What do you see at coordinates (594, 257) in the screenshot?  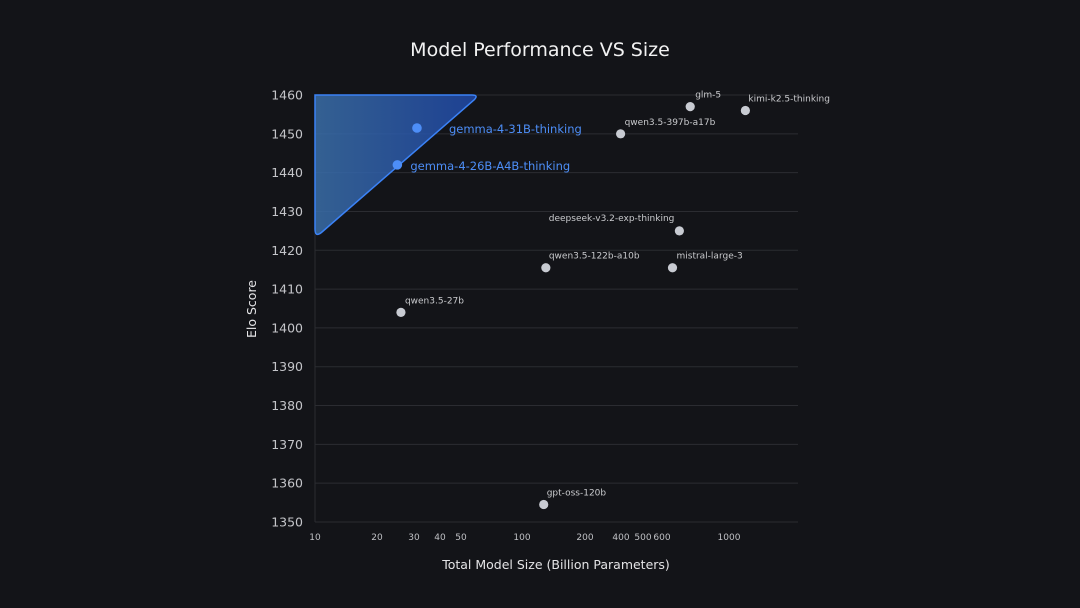 I see `point-label: qwen3.5-122b-a10b` at bounding box center [594, 257].